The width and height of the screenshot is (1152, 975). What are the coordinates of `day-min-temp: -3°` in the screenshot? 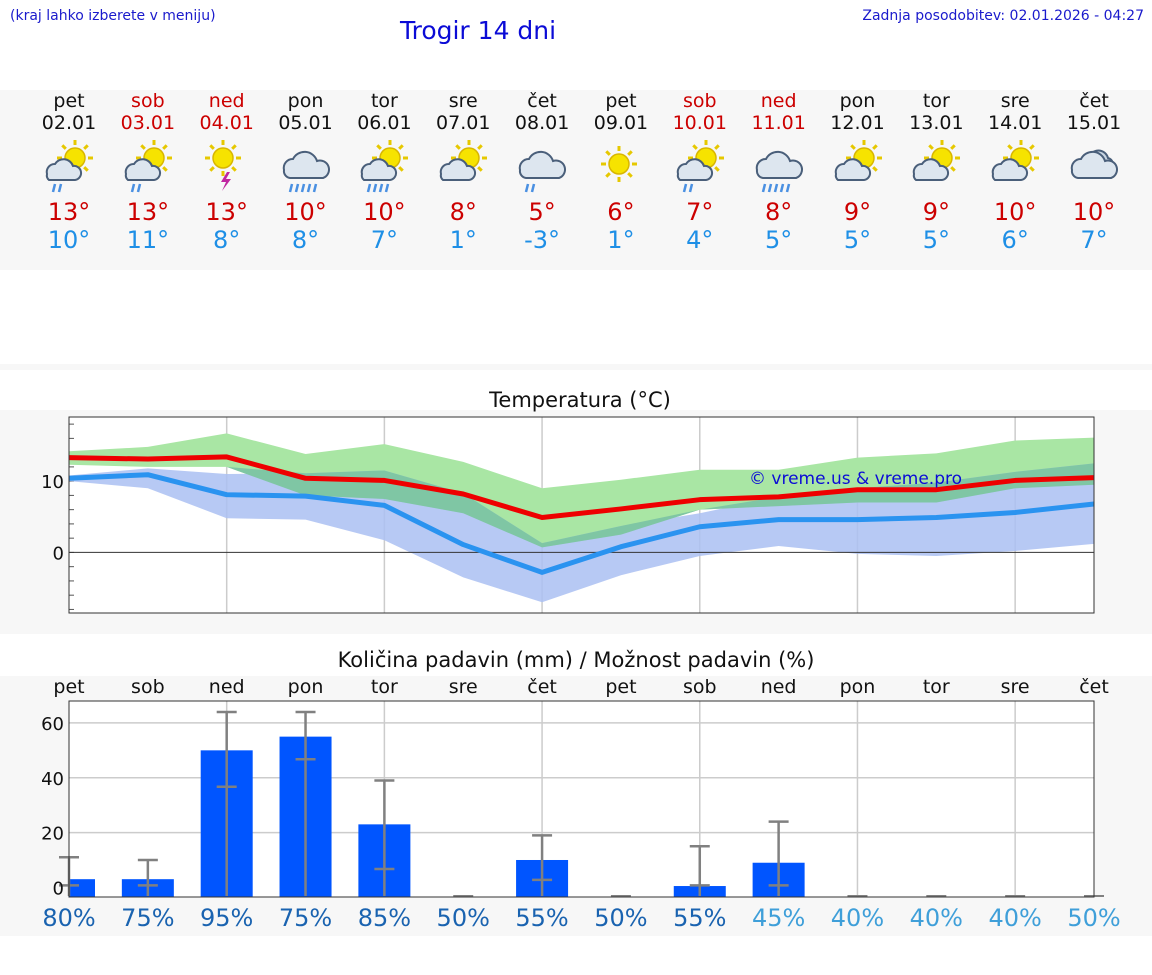 It's located at (542, 240).